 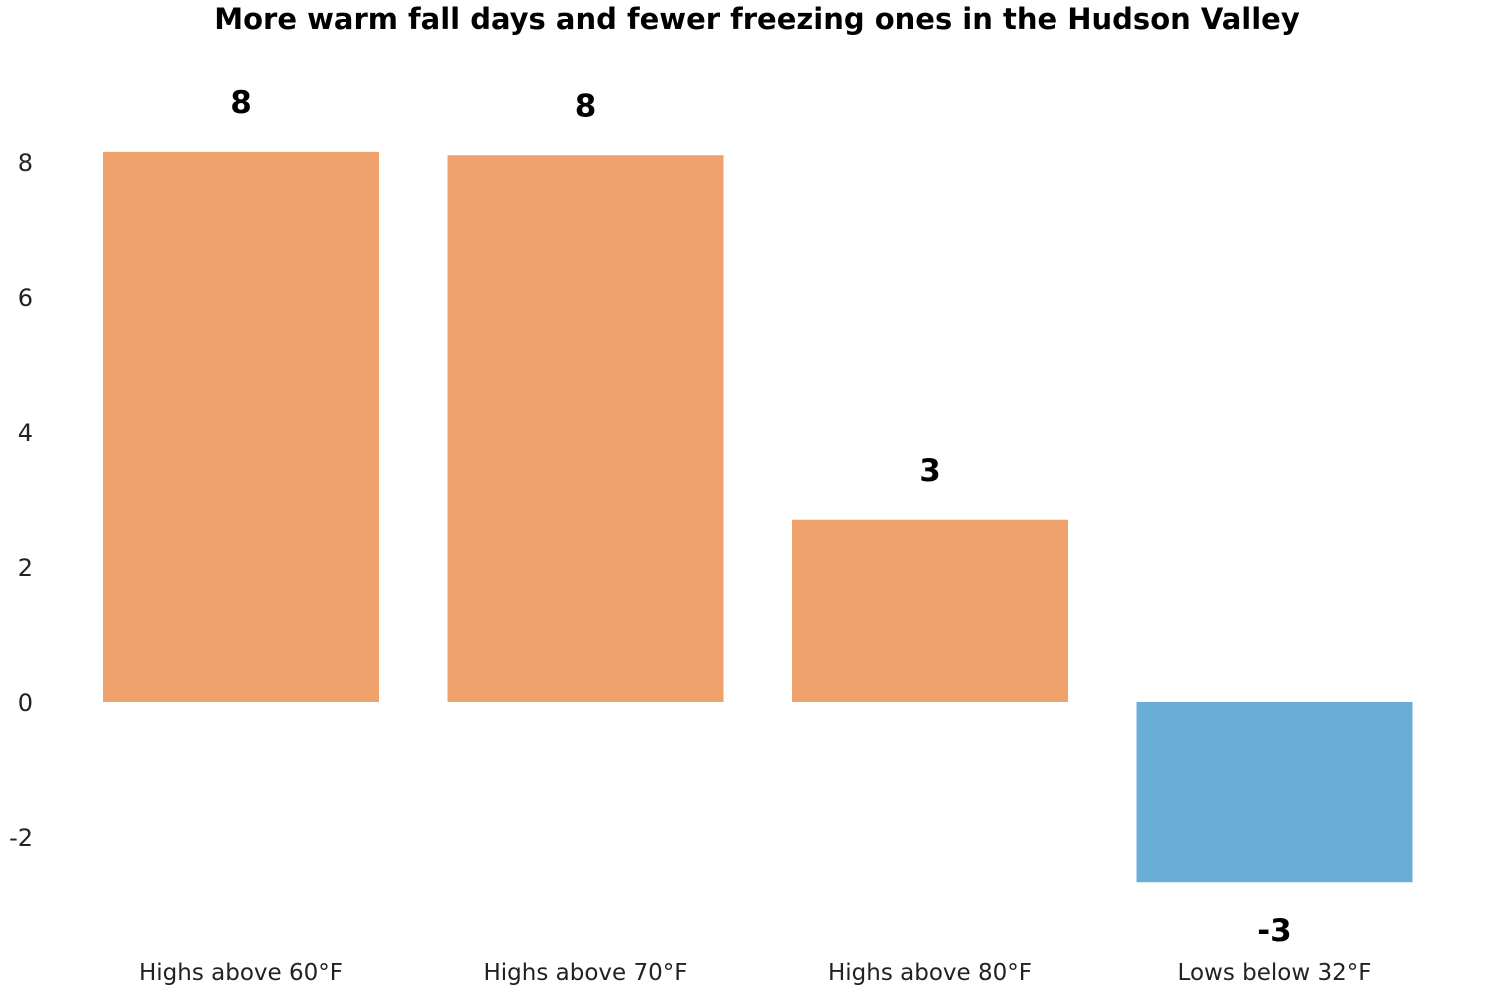 What do you see at coordinates (21, 500) in the screenshot?
I see `y-axis-ticks: -2 0 2 4 6 8` at bounding box center [21, 500].